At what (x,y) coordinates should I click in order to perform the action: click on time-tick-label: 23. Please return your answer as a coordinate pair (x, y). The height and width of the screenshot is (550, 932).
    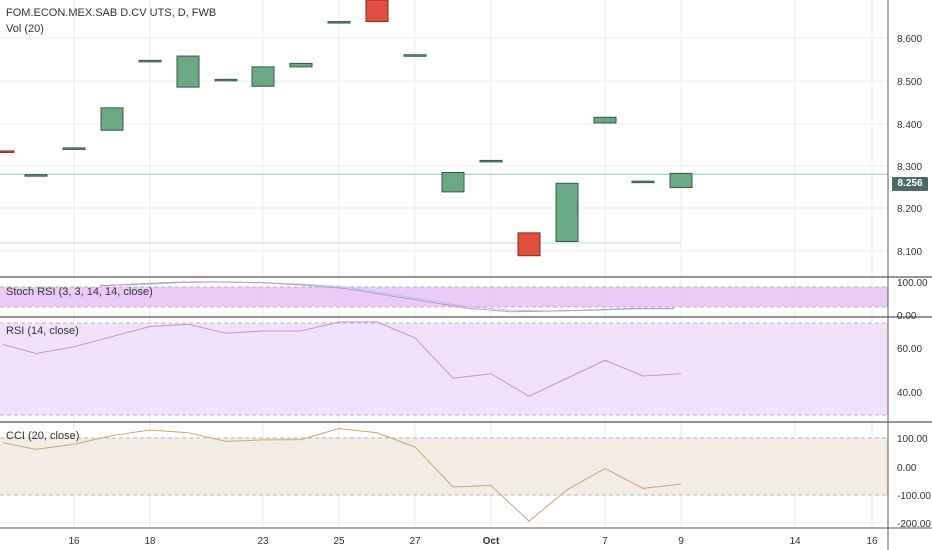
    Looking at the image, I should click on (263, 541).